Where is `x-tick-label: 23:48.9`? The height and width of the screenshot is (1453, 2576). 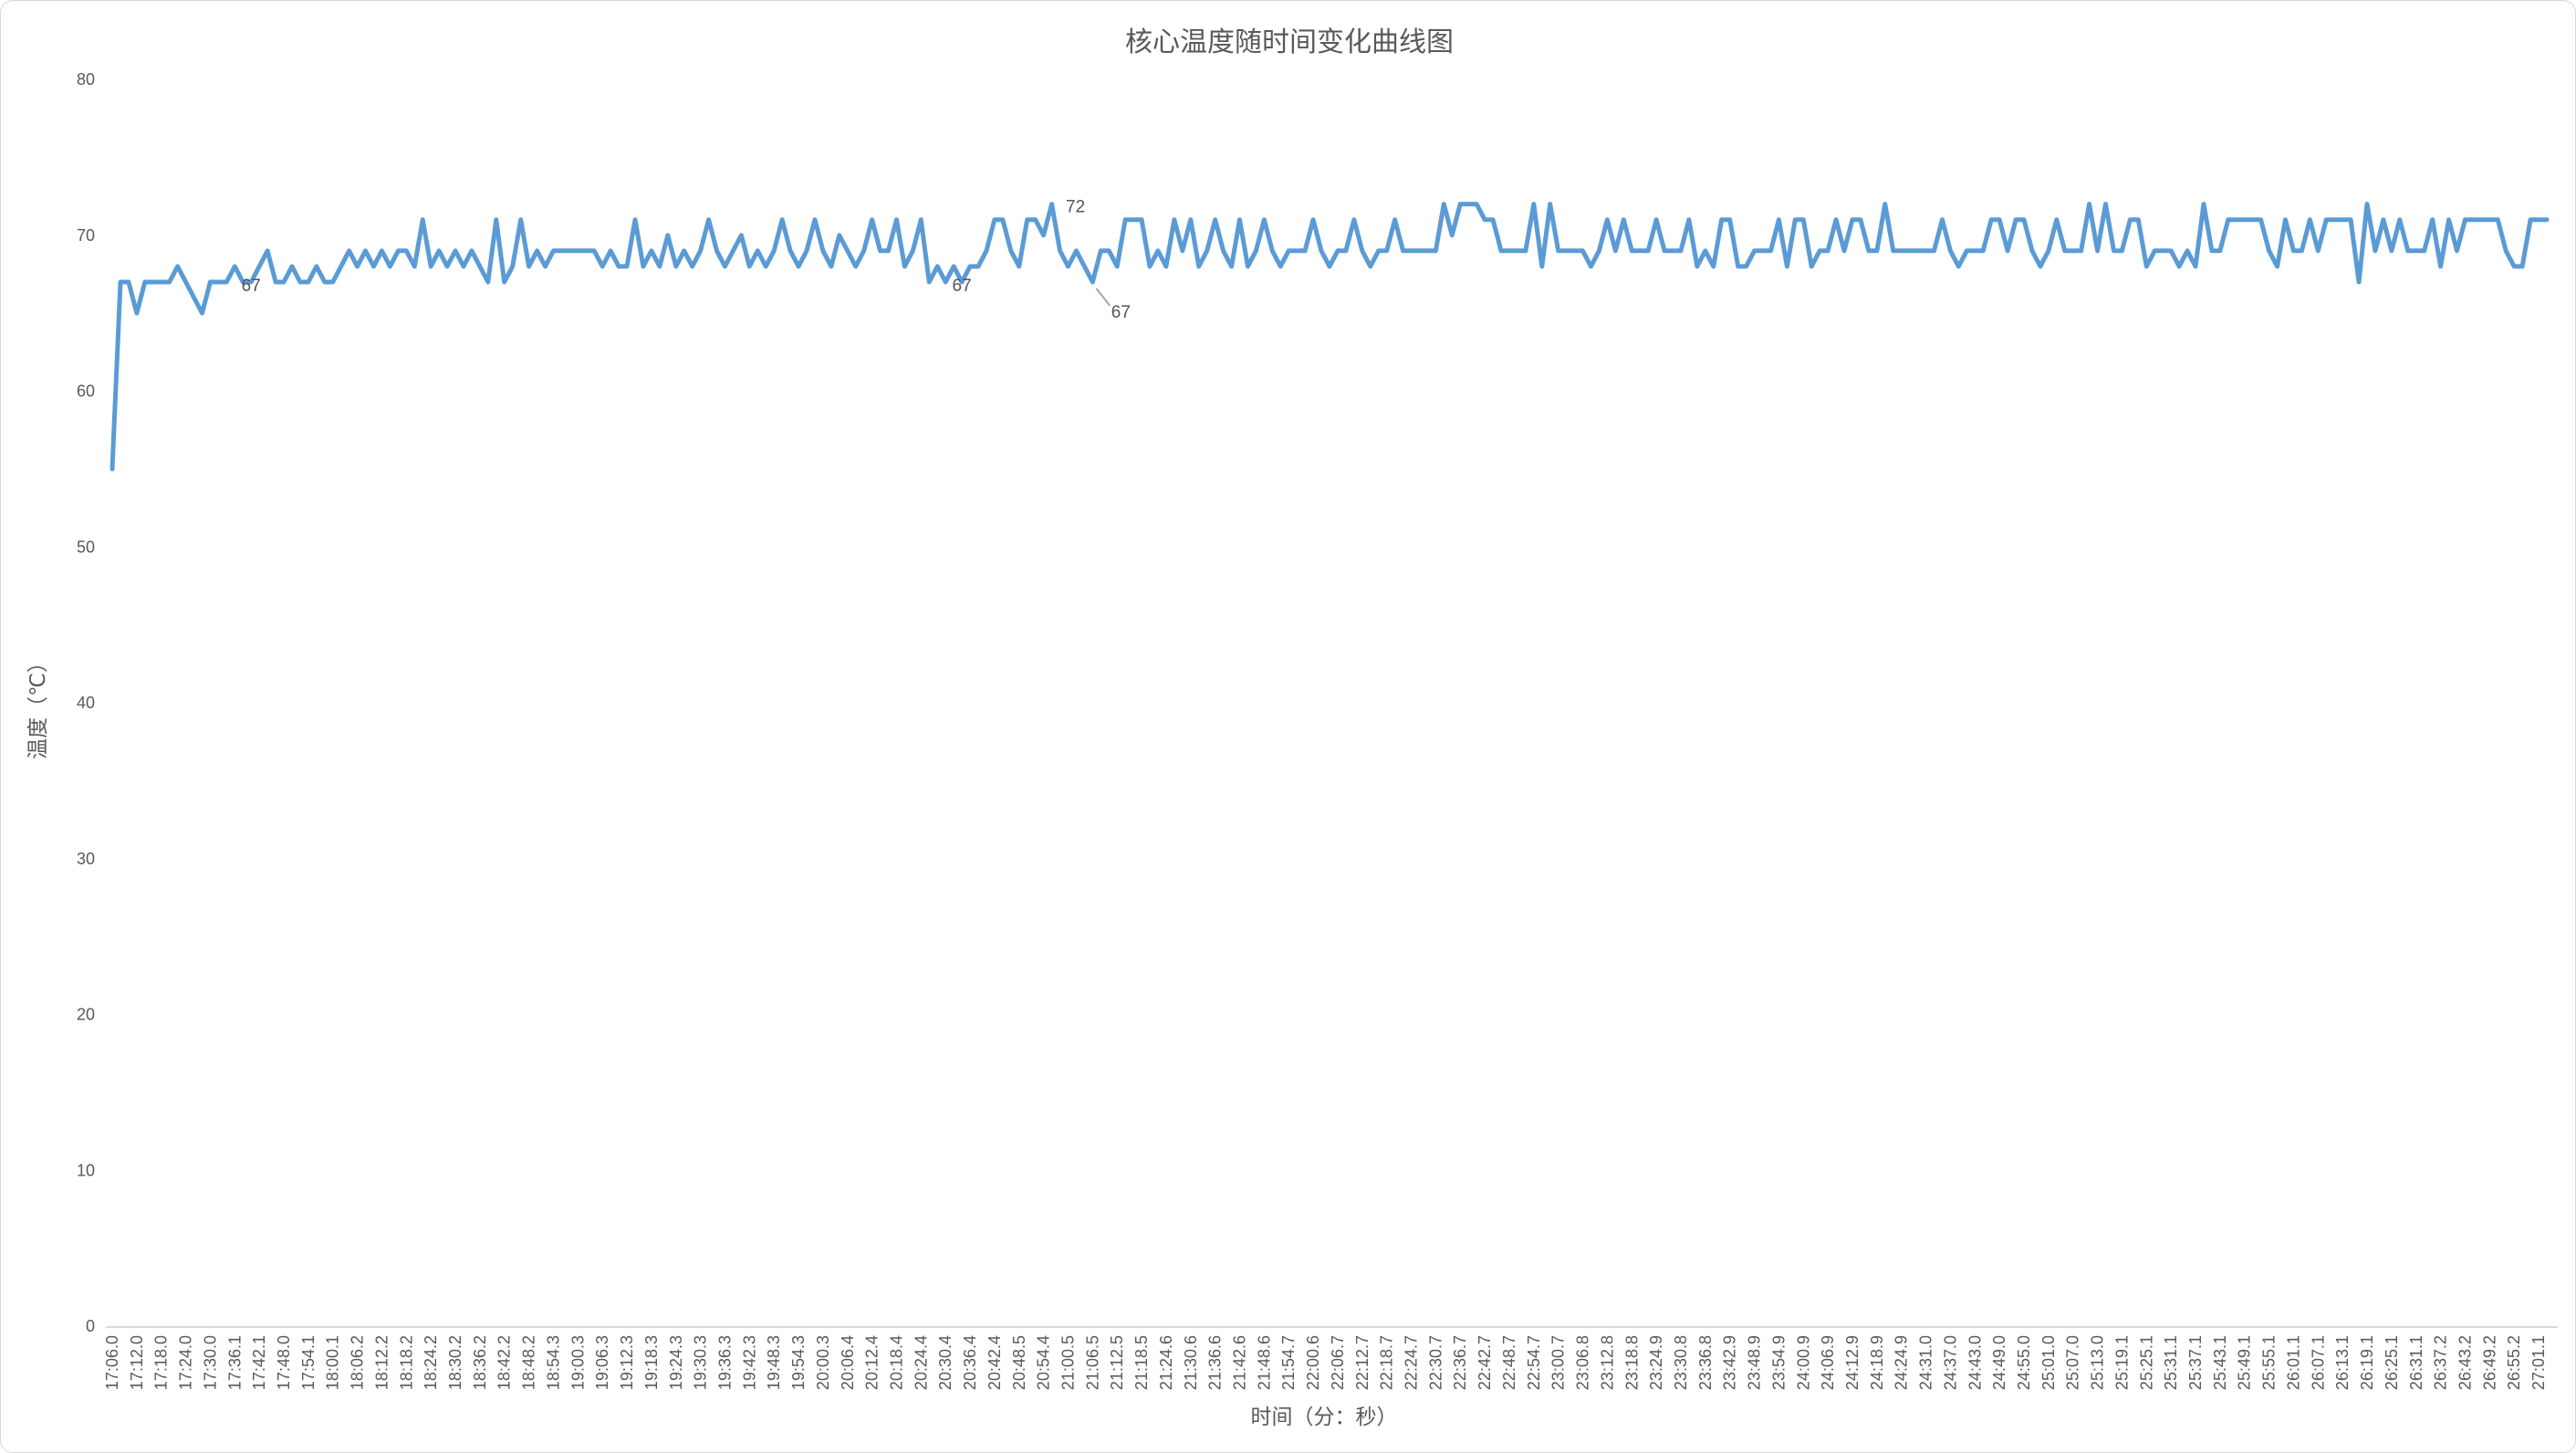
x-tick-label: 23:48.9 is located at coordinates (1755, 1362).